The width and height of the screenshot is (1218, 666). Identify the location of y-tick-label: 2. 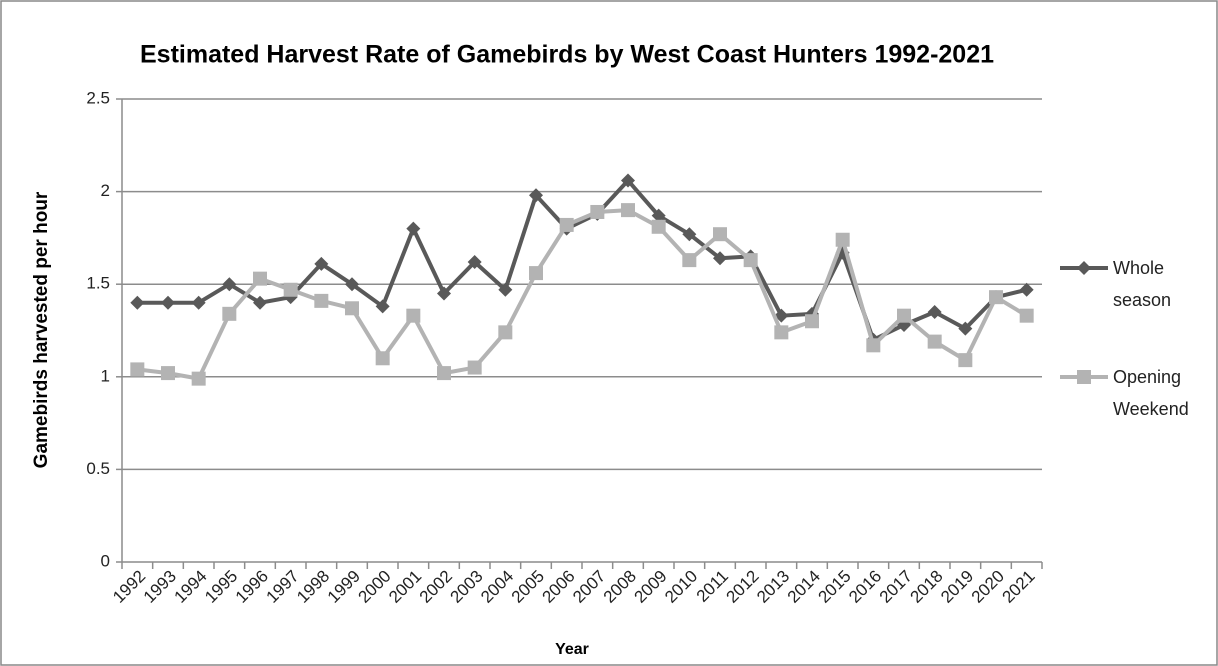
(105, 190).